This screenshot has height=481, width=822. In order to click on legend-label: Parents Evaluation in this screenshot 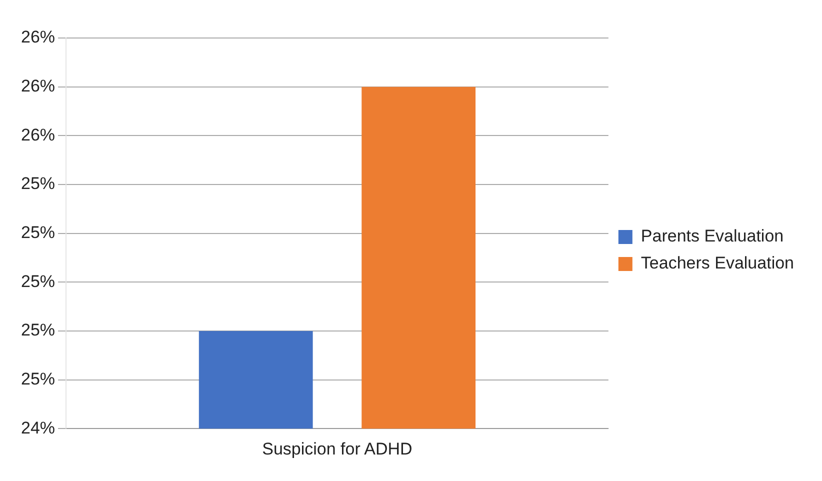, I will do `click(712, 236)`.